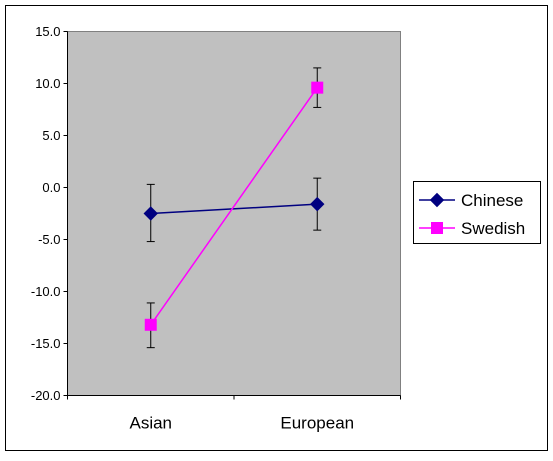  I want to click on series-chinese, so click(234, 210).